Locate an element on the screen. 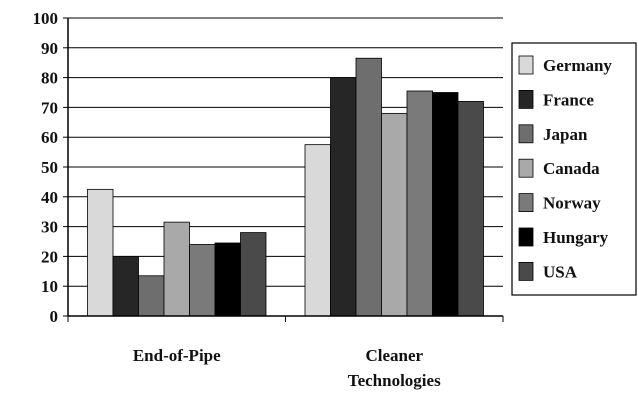  legend-label-germany: Germany is located at coordinates (577, 65).